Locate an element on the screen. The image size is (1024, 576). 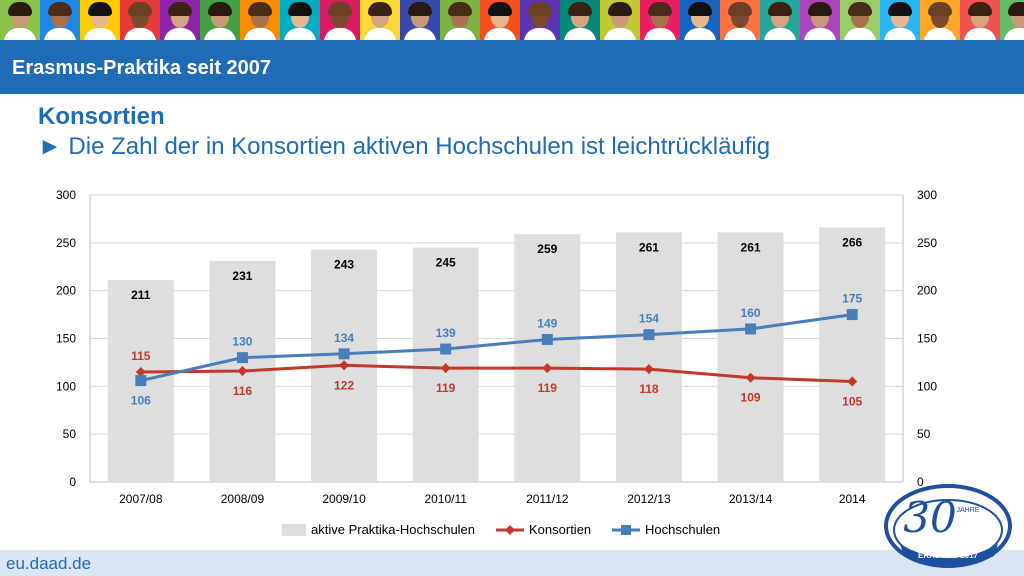
x-tick-label: 2014 is located at coordinates (852, 499).